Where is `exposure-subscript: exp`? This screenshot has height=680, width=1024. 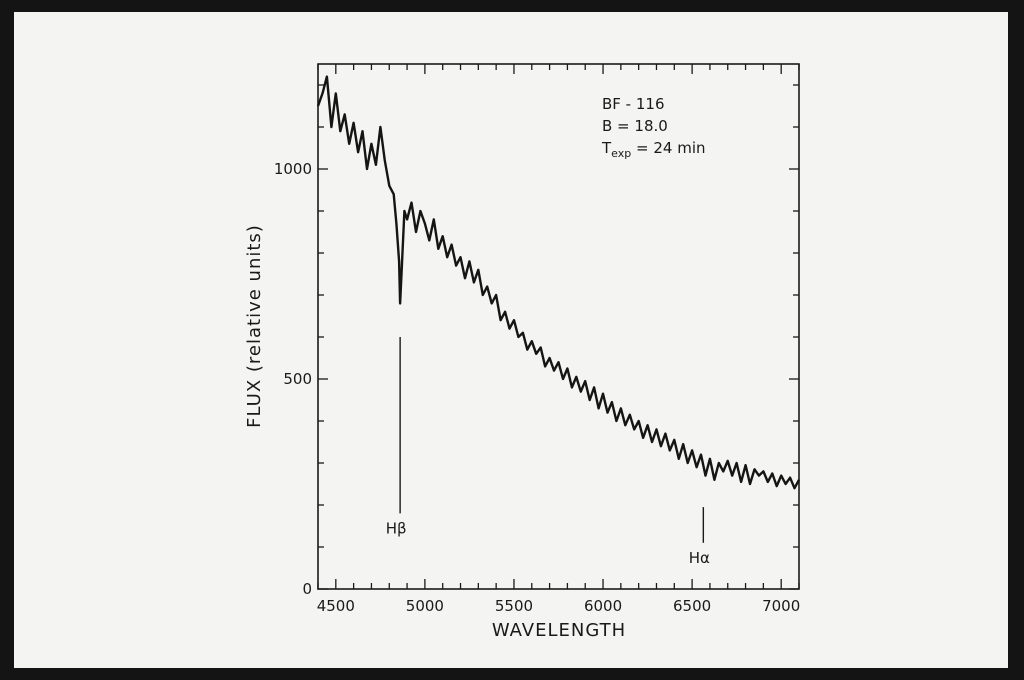
exposure-subscript: exp is located at coordinates (621, 153).